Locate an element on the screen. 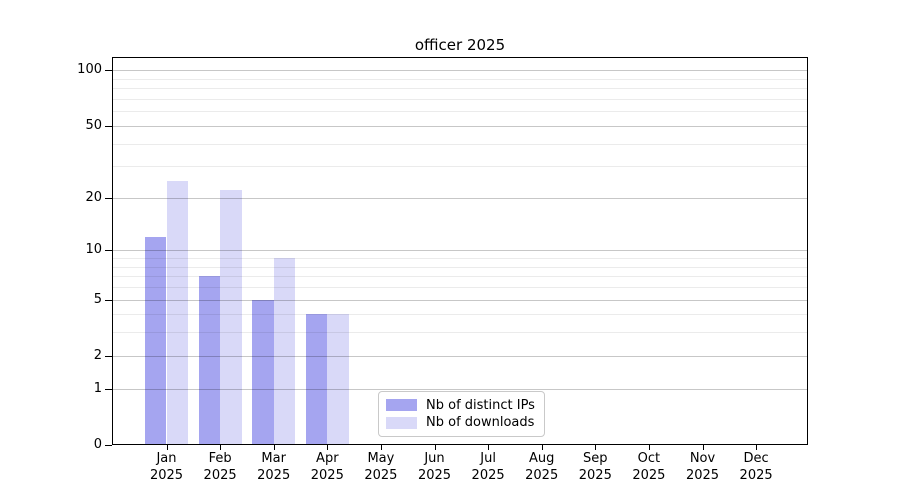 The image size is (900, 500). x-tick-mark-apr is located at coordinates (328, 447).